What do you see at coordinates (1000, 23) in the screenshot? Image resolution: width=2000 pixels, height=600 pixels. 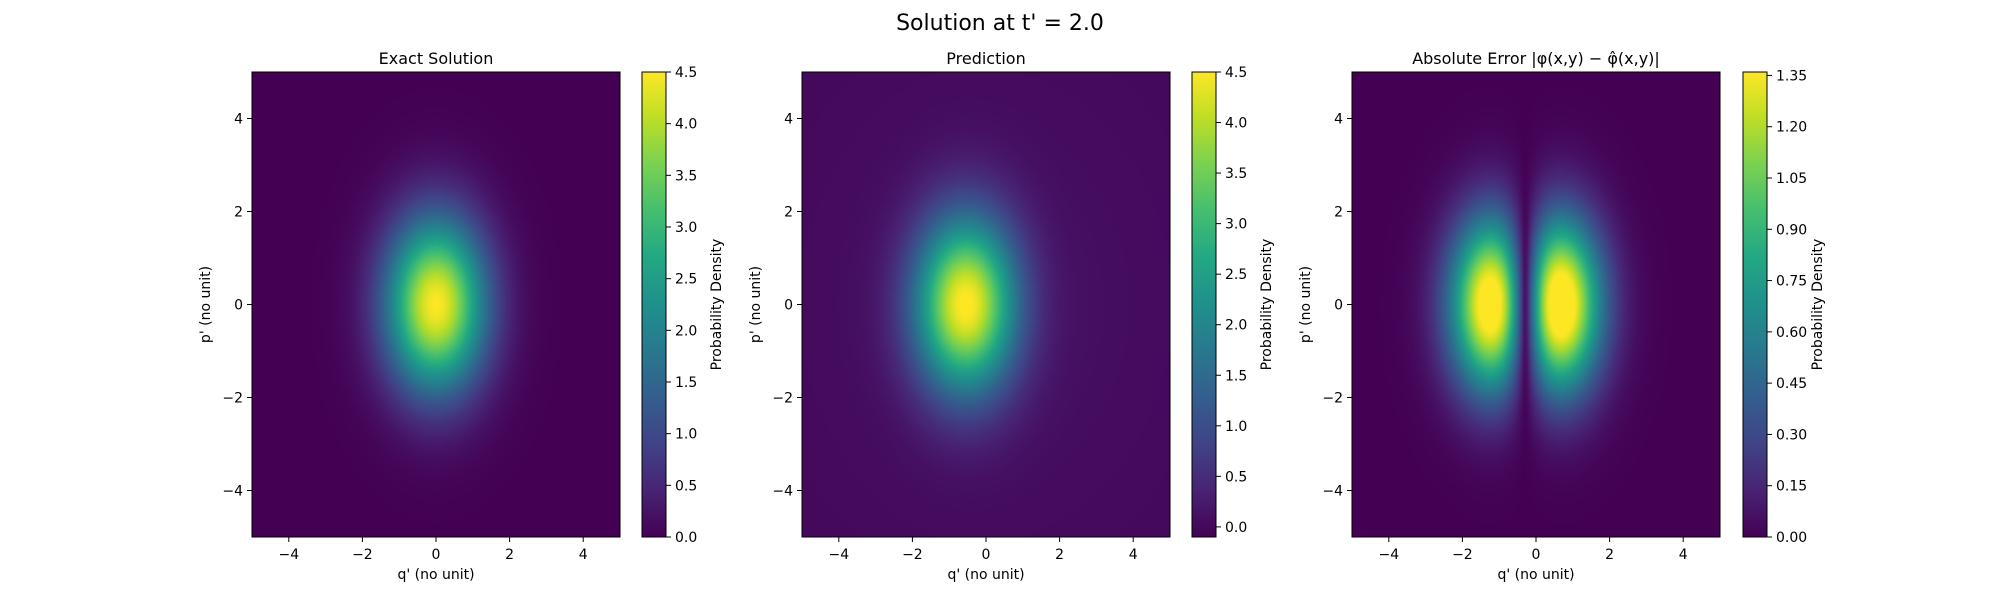 I see `figure-title: Solution at t' = 2.0` at bounding box center [1000, 23].